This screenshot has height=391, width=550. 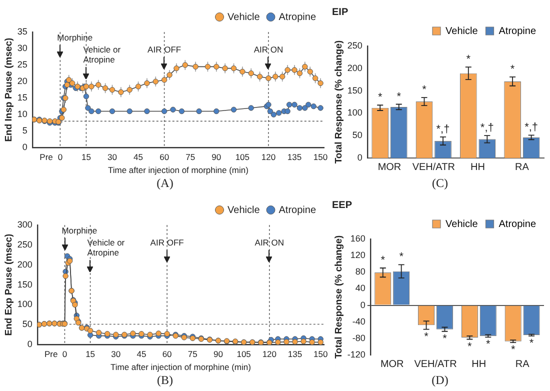 What do you see at coordinates (113, 157) in the screenshot?
I see `x-tick-label: 30` at bounding box center [113, 157].